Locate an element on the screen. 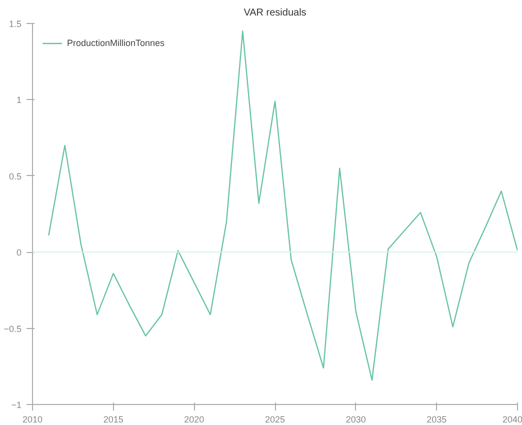 Image resolution: width=522 pixels, height=425 pixels. y-tick-label: −1 is located at coordinates (16, 405).